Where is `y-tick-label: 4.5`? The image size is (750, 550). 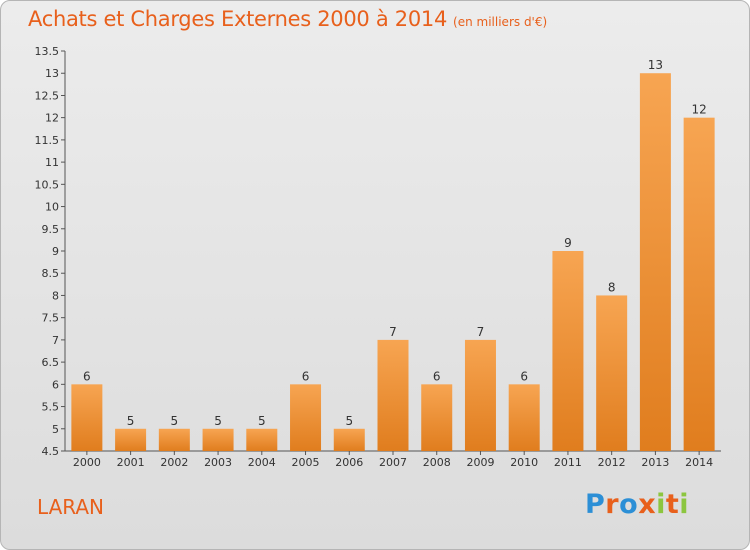 y-tick-label: 4.5 is located at coordinates (51, 451).